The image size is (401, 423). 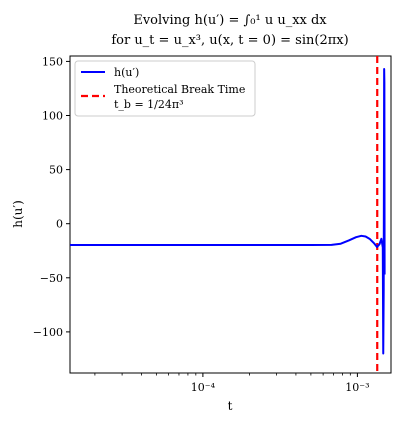 What do you see at coordinates (52, 116) in the screenshot?
I see `y-tick-label: 100` at bounding box center [52, 116].